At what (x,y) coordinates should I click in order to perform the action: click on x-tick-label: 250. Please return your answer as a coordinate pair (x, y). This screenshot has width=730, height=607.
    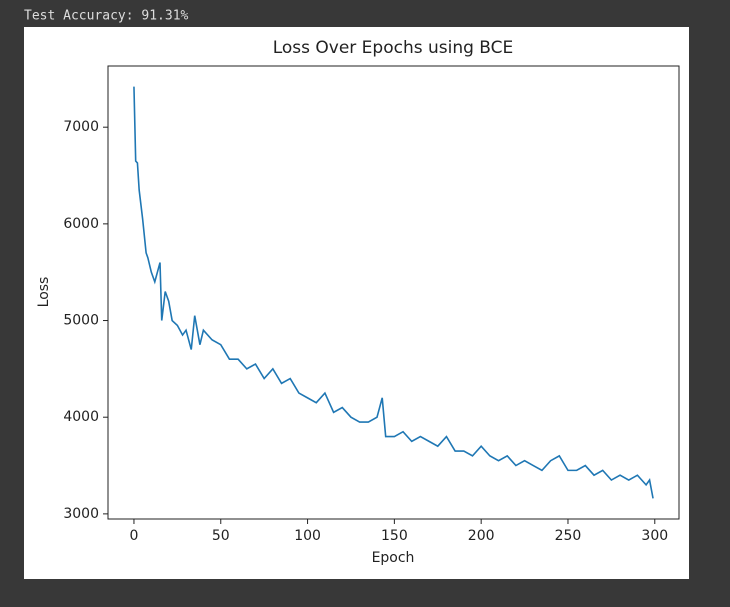
    Looking at the image, I should click on (568, 536).